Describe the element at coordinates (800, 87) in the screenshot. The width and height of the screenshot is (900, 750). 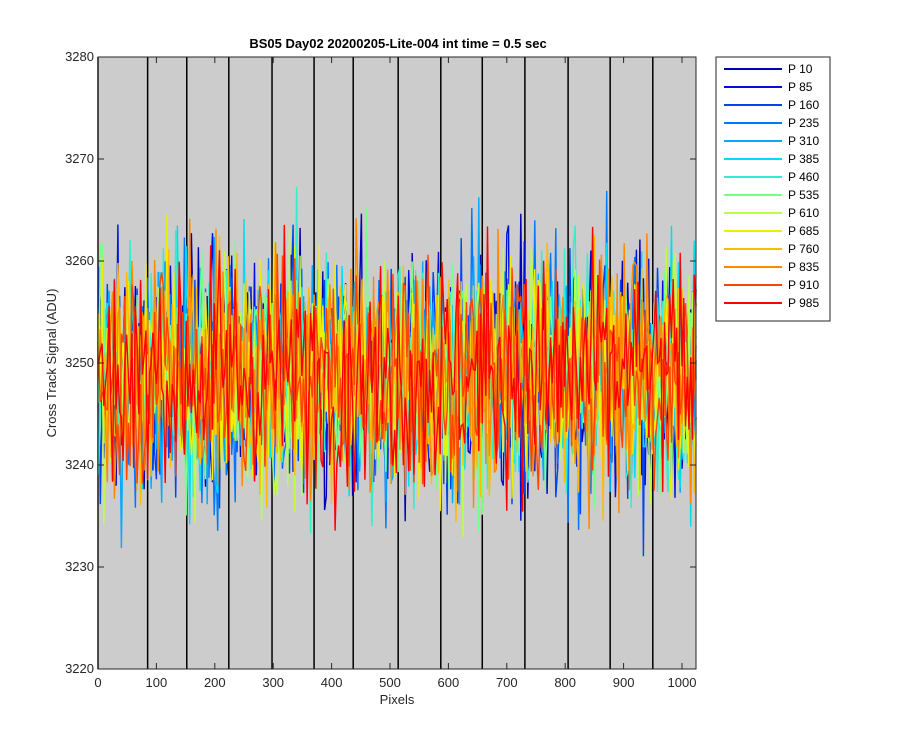
I see `legend-entry: P 85` at that location.